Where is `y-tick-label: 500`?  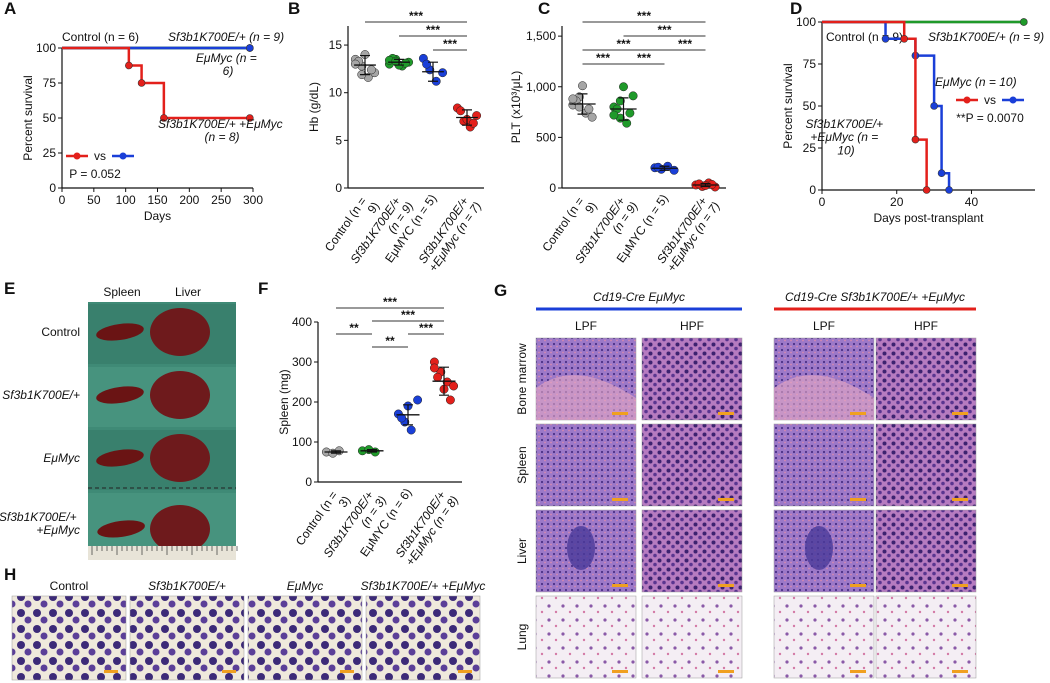 y-tick-label: 500 is located at coordinates (546, 137).